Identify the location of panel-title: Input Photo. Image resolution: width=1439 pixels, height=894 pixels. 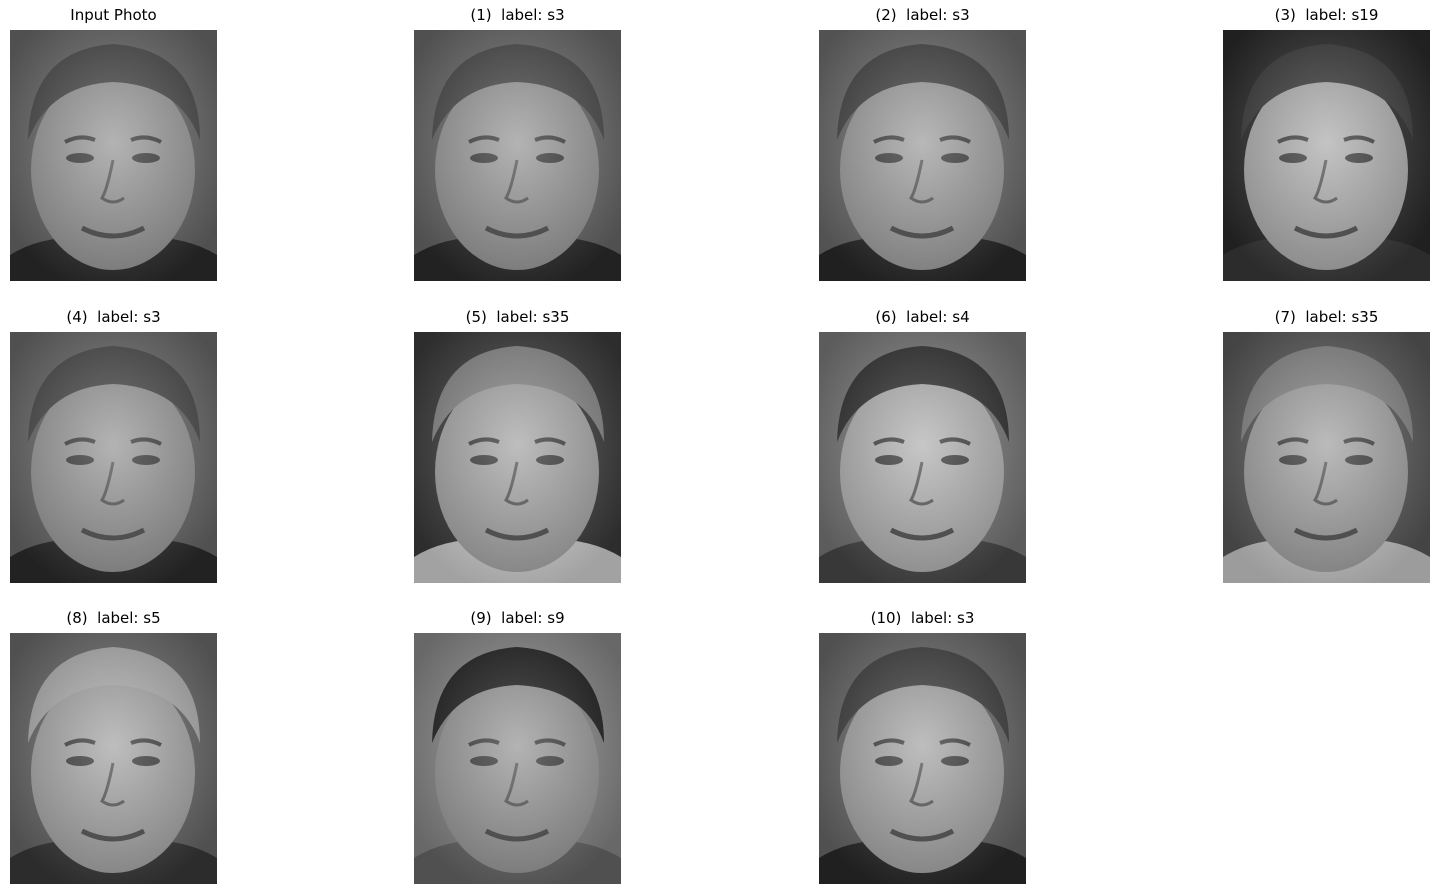
(113, 15).